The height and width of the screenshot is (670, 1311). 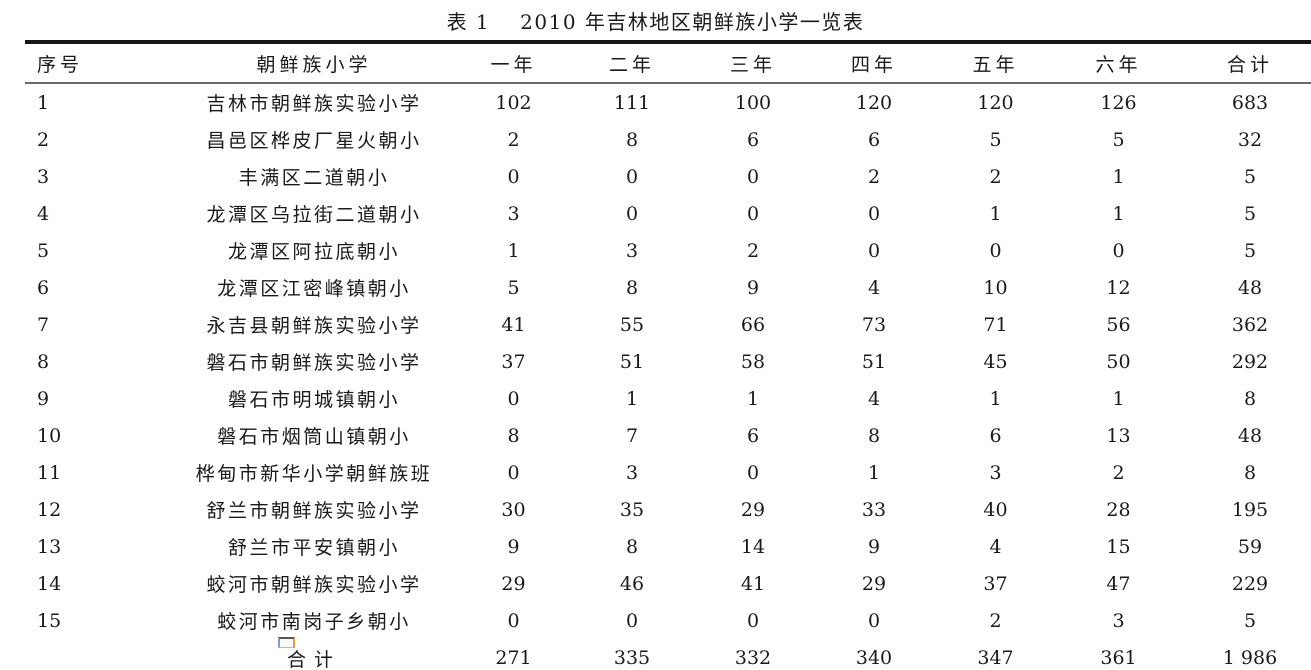 What do you see at coordinates (286, 642) in the screenshot?
I see `scan-artifact` at bounding box center [286, 642].